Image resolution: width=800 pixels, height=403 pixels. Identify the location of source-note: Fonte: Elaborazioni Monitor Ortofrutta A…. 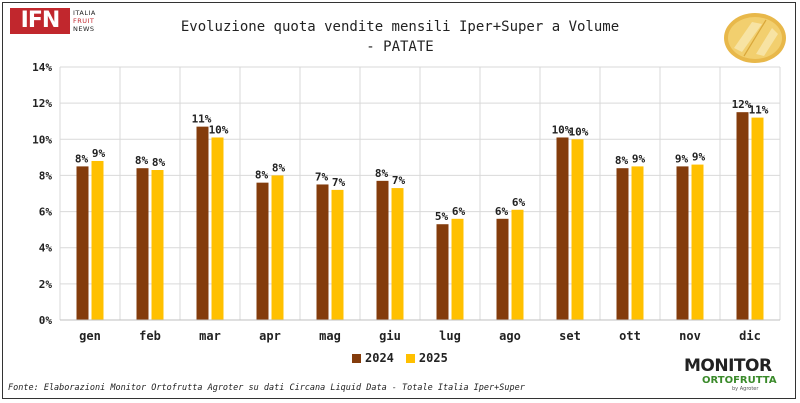
(266, 388).